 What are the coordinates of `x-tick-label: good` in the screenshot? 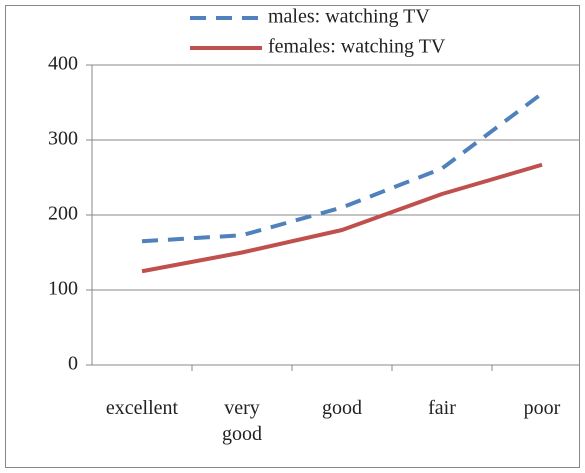 It's located at (342, 408).